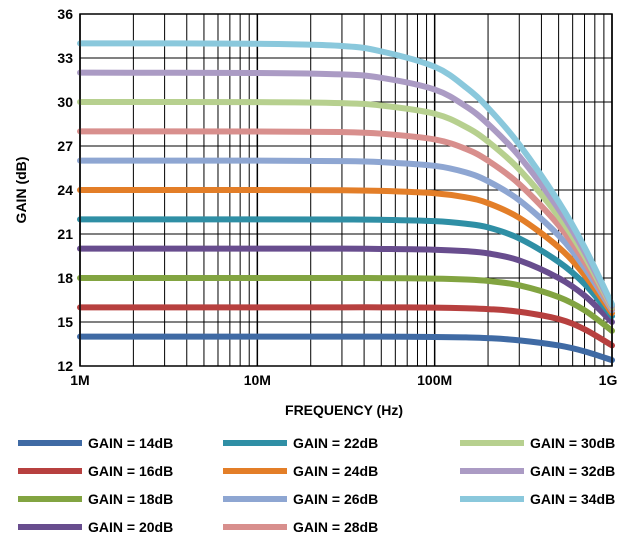  Describe the element at coordinates (65, 146) in the screenshot. I see `y-tick-label: 27` at that location.